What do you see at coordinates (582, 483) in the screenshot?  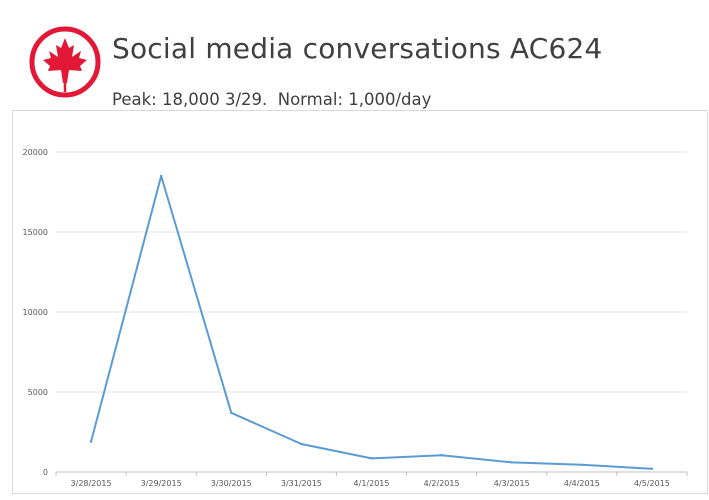 I see `x-tick-label: 4/4/2015` at bounding box center [582, 483].